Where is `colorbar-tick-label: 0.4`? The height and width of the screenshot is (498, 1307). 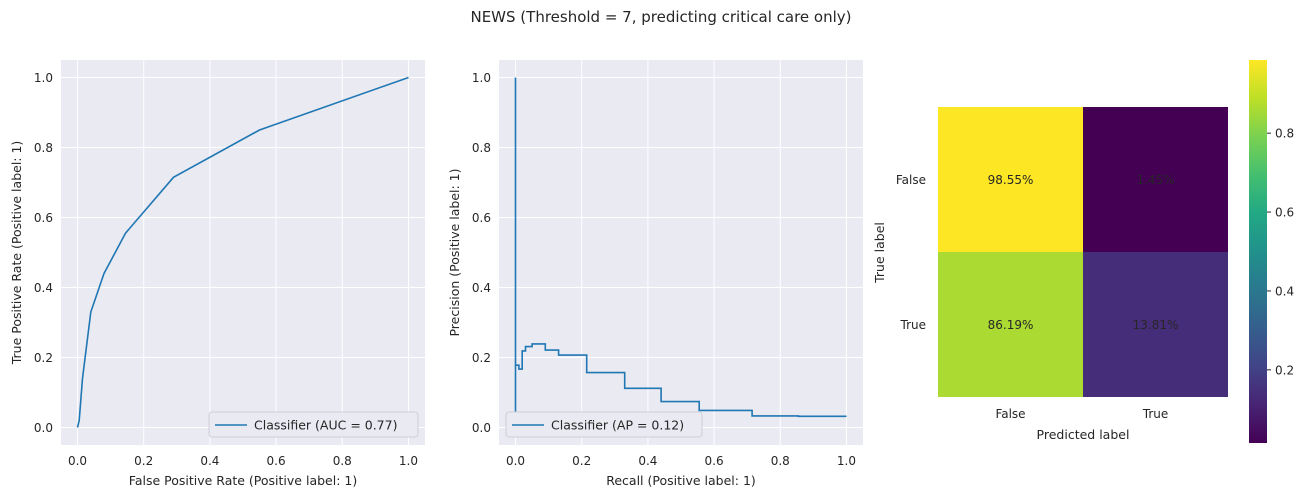 colorbar-tick-label: 0.4 is located at coordinates (1284, 291).